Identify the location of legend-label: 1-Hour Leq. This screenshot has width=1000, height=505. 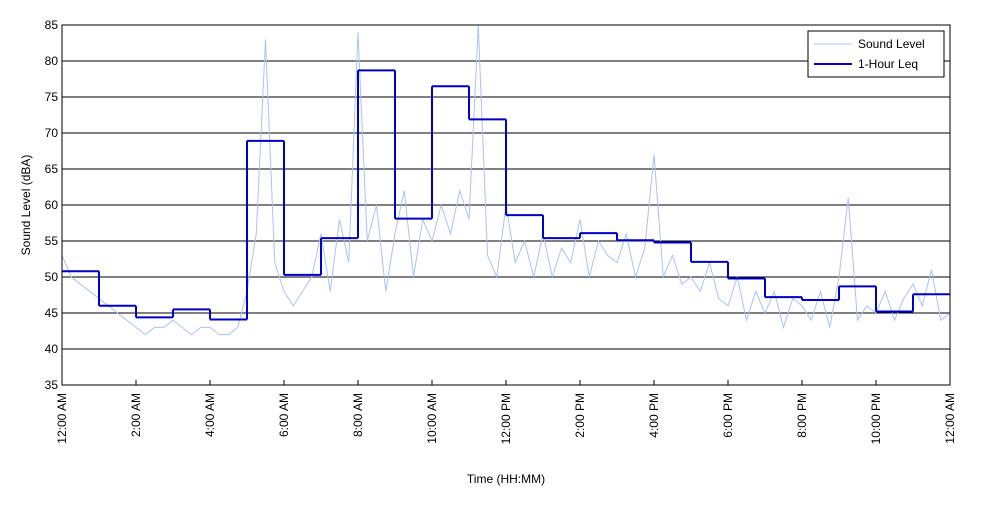
(888, 64).